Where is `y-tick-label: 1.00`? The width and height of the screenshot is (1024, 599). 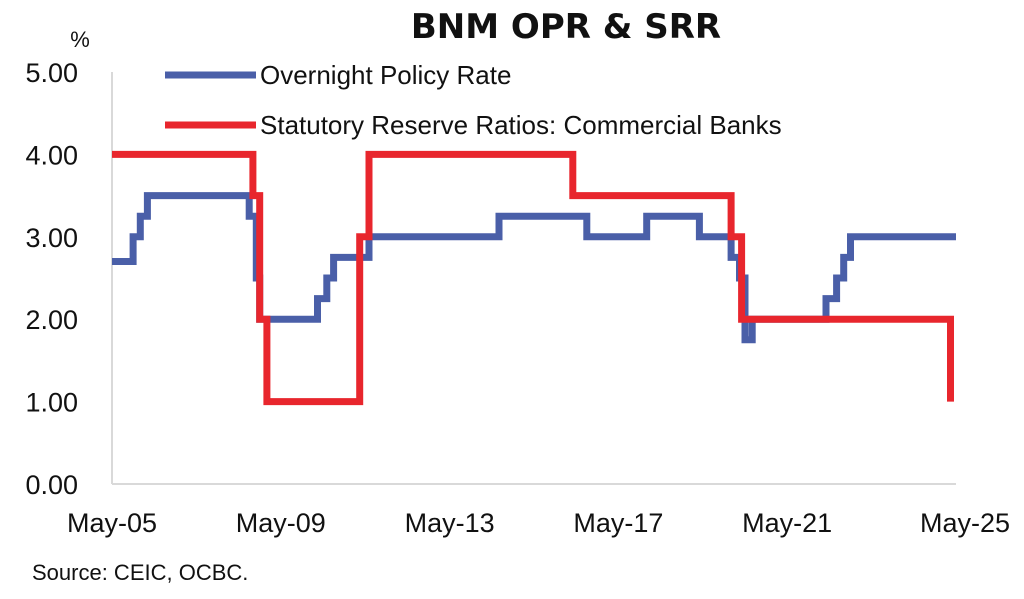 y-tick-label: 1.00 is located at coordinates (51, 403).